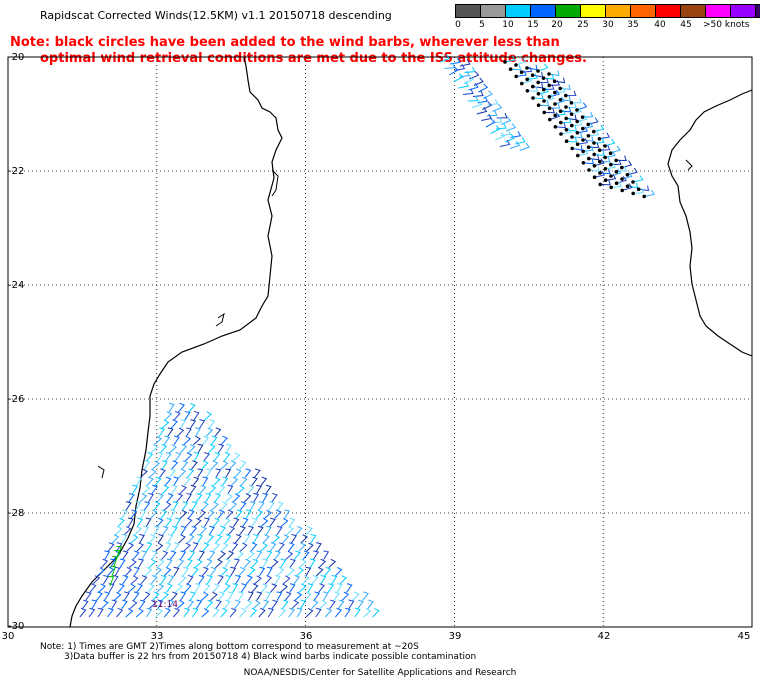 The height and width of the screenshot is (688, 760). What do you see at coordinates (11, 636) in the screenshot?
I see `longitude-label: 30` at bounding box center [11, 636].